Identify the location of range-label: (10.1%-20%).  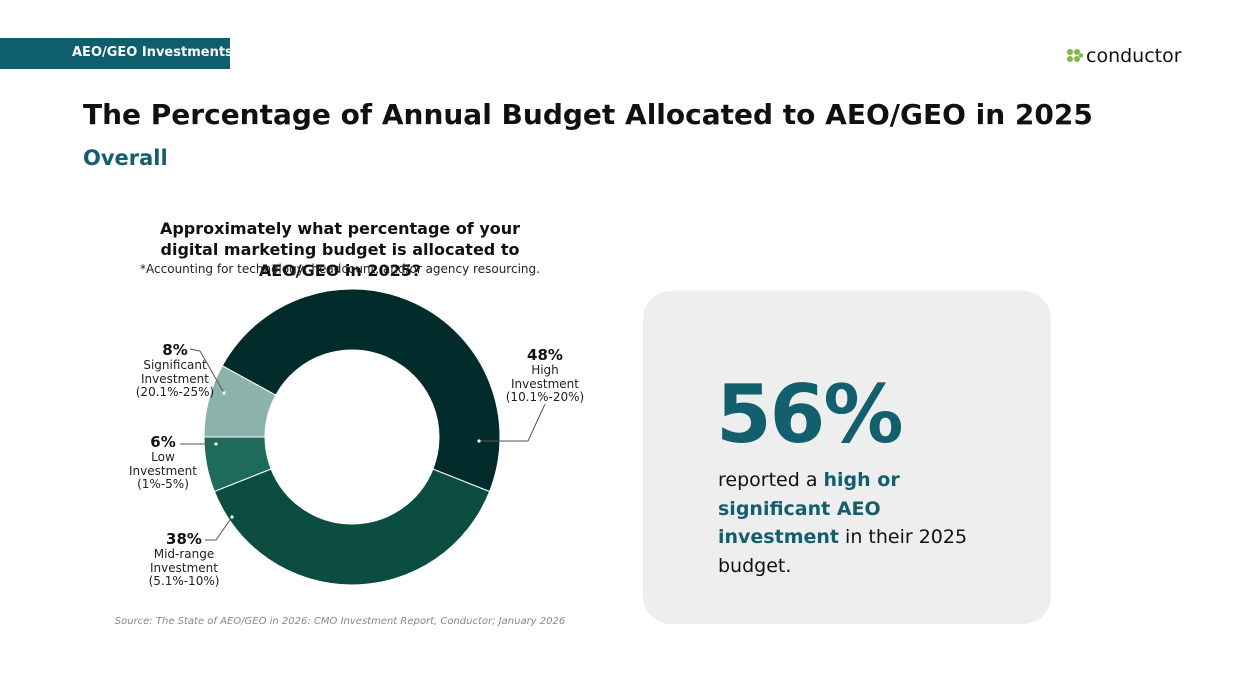
(545, 397).